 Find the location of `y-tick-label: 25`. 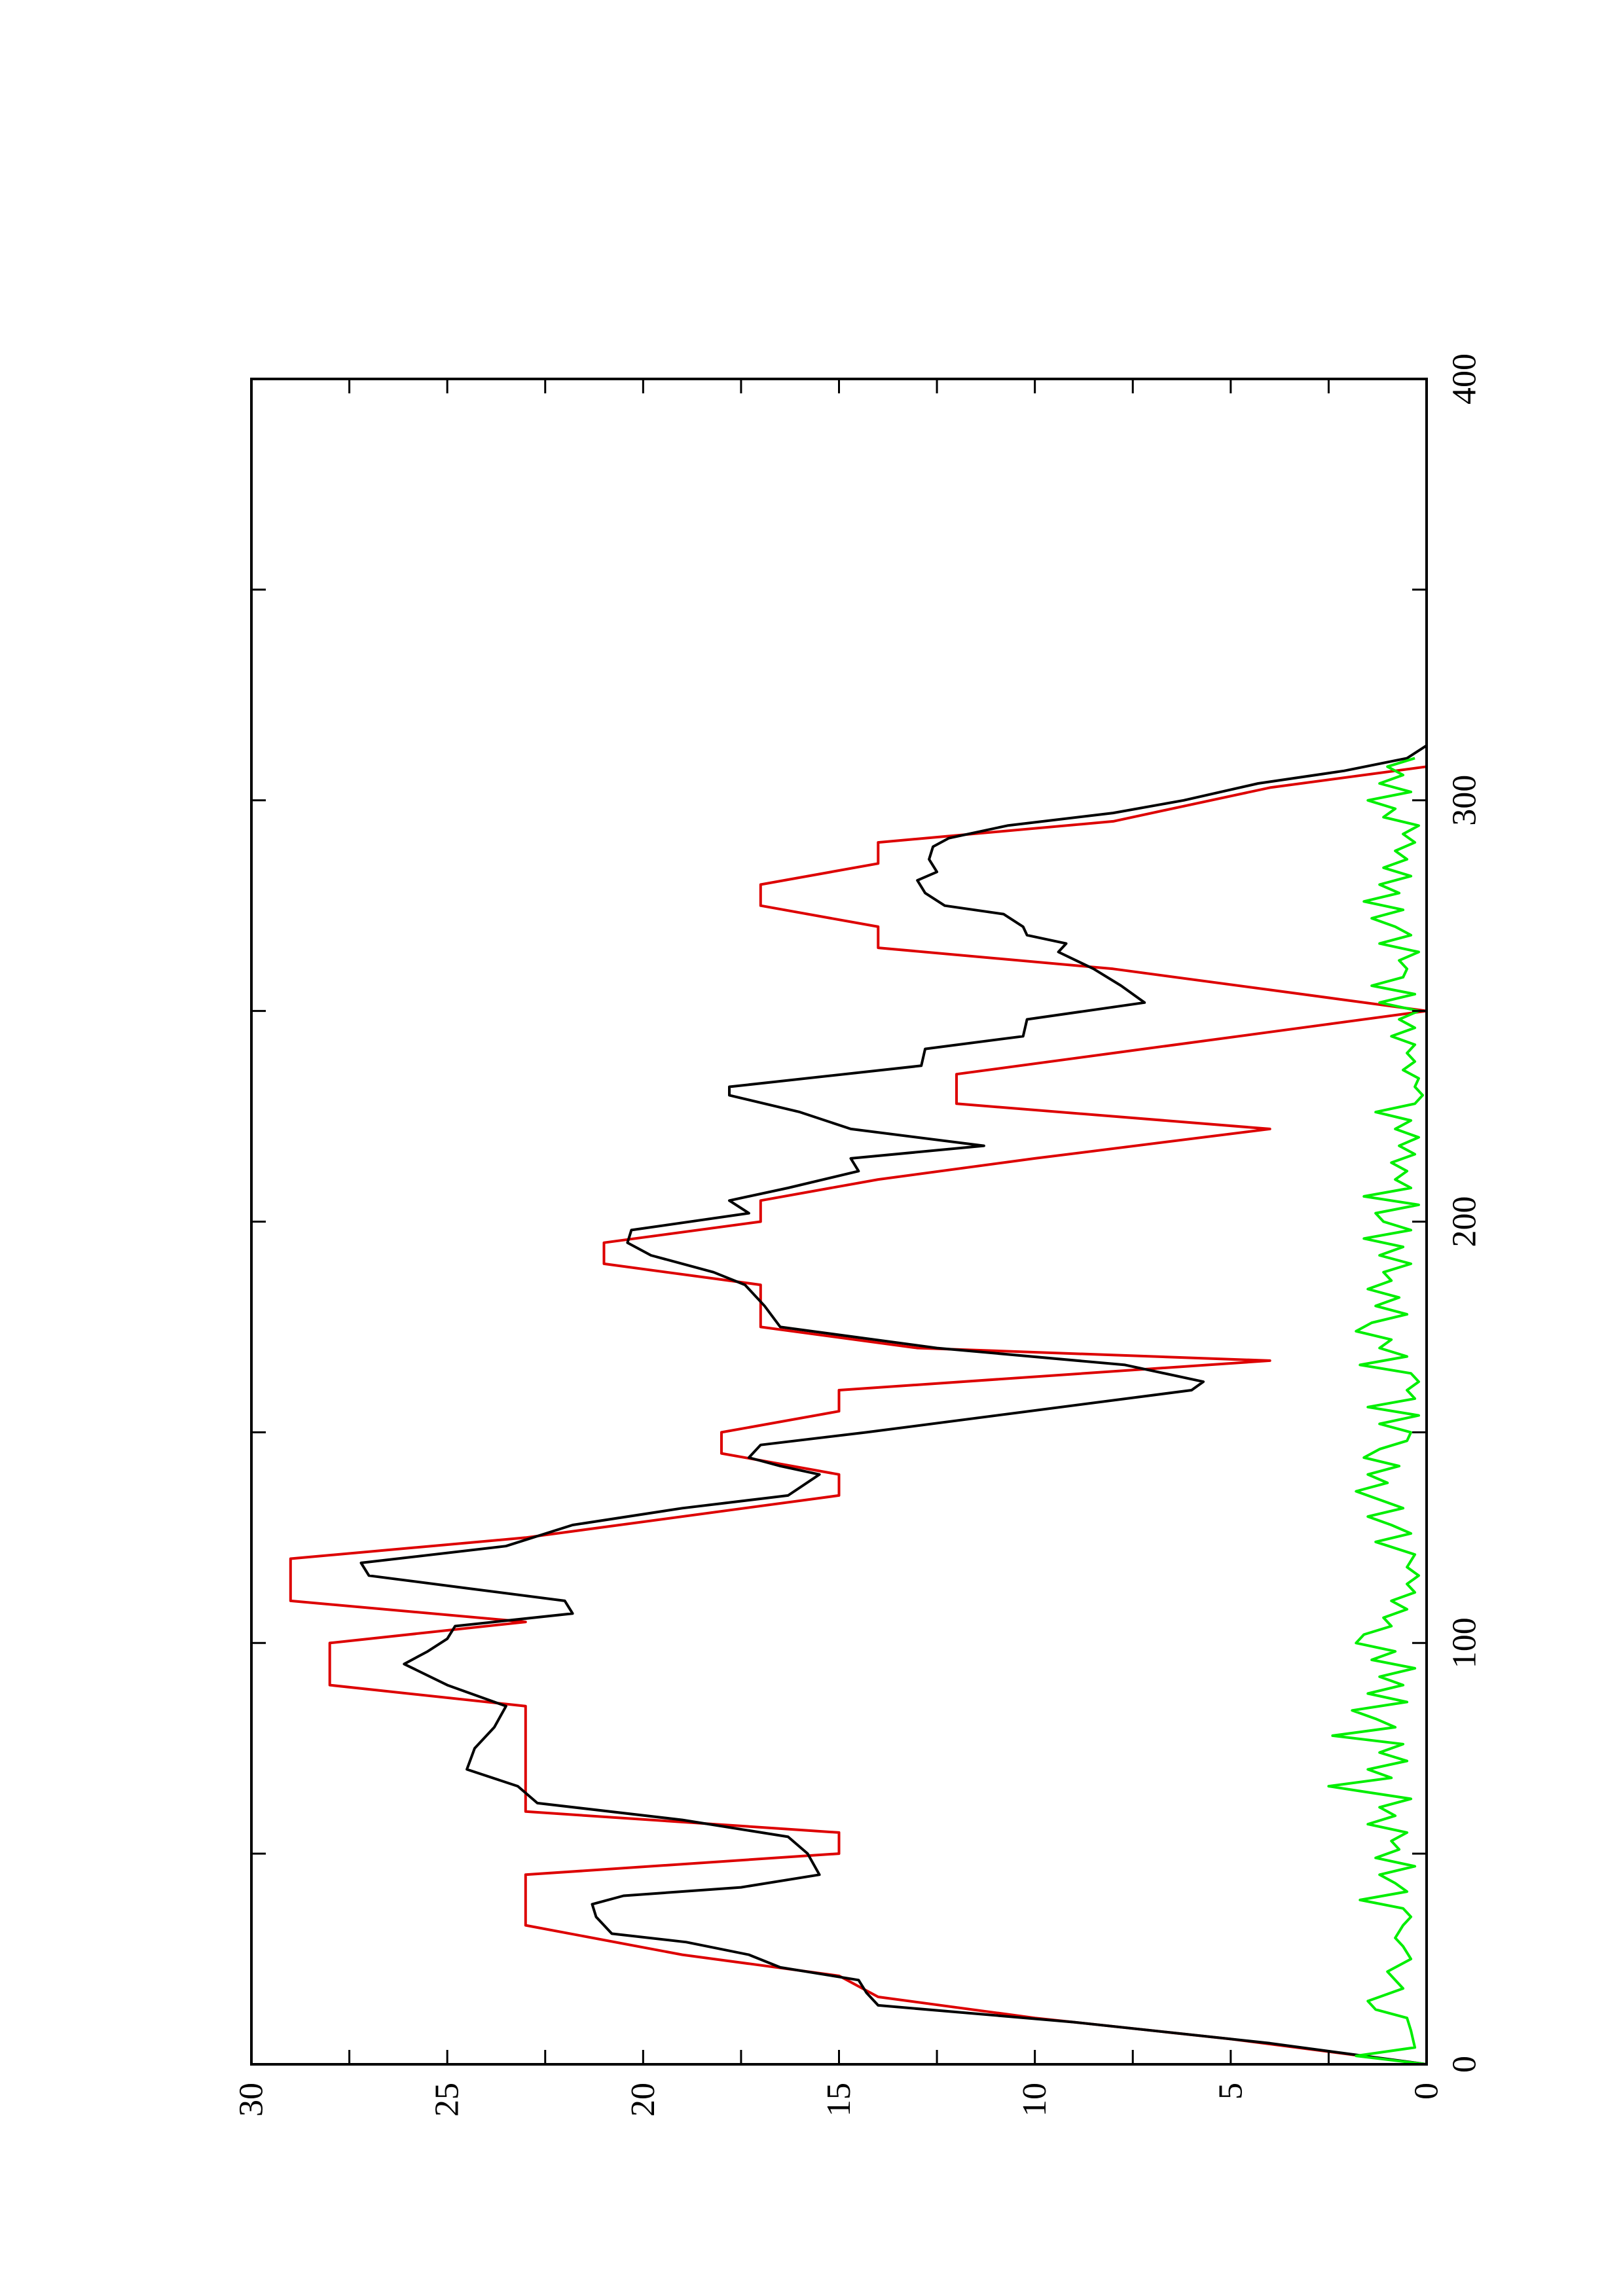

y-tick-label: 25 is located at coordinates (447, 2100).